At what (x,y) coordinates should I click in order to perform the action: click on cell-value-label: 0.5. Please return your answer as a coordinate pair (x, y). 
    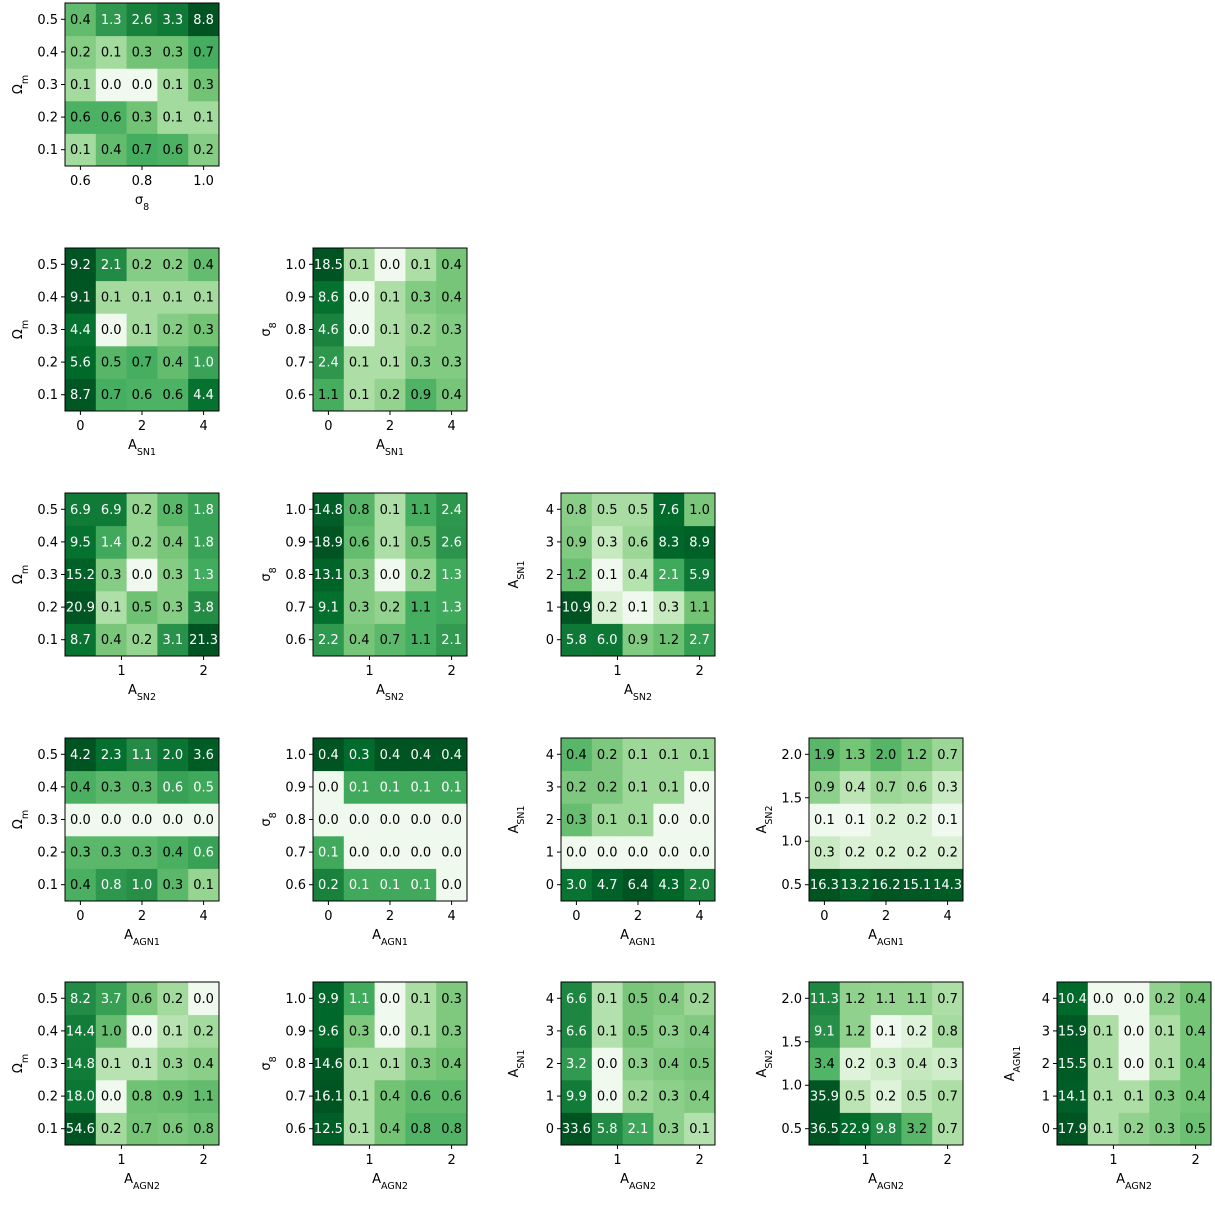
    Looking at the image, I should click on (916, 1097).